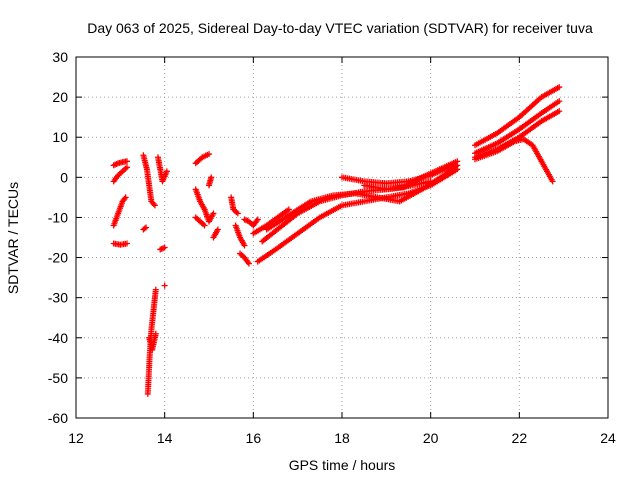 The height and width of the screenshot is (480, 640). Describe the element at coordinates (58, 338) in the screenshot. I see `y-tick-label: -40` at that location.